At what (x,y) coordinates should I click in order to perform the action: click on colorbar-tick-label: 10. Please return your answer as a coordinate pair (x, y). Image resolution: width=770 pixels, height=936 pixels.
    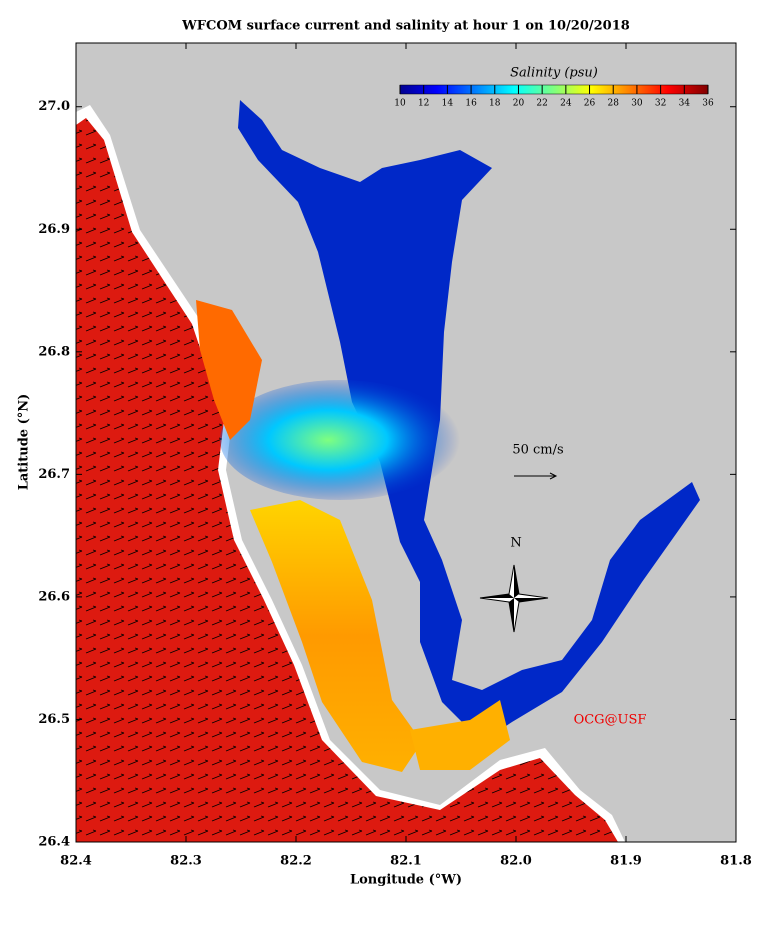
    Looking at the image, I should click on (400, 104).